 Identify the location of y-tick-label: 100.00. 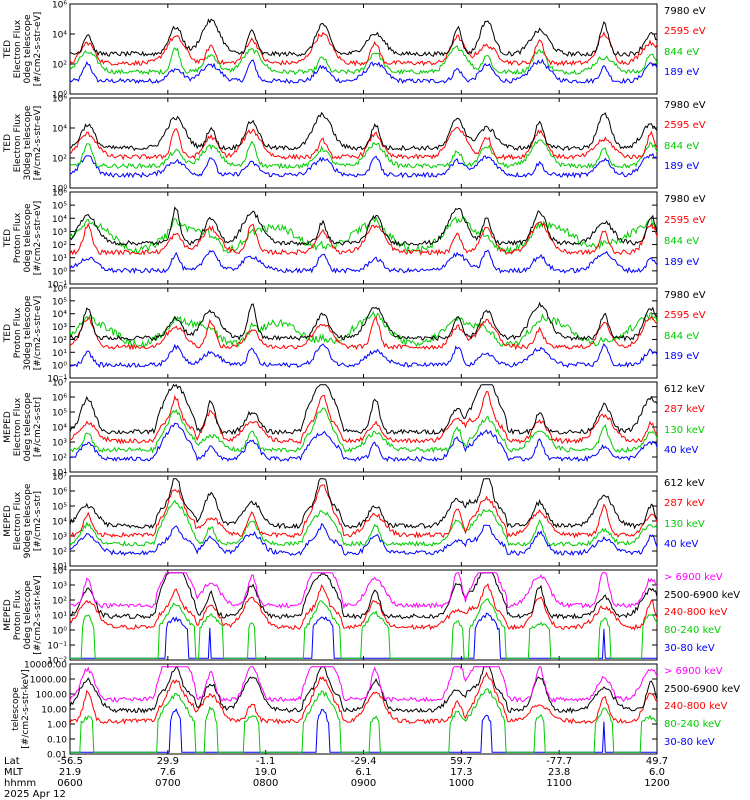
(52, 696).